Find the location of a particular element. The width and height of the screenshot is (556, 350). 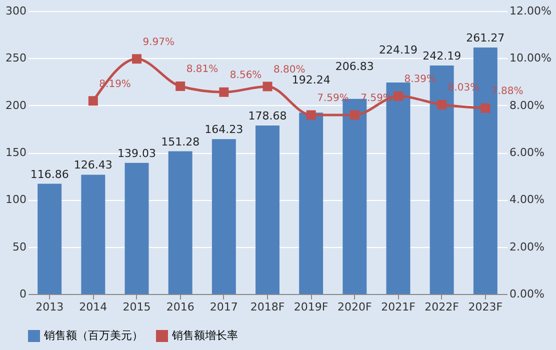

x-tick-label: 2016 is located at coordinates (180, 307).